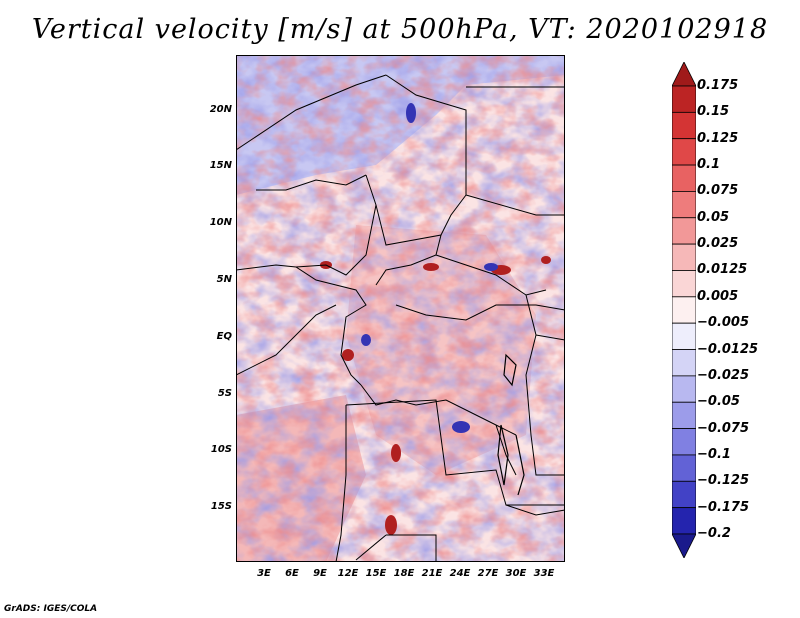  Describe the element at coordinates (51, 609) in the screenshot. I see `grads-credit: GrADS: IGES/COLA` at that location.